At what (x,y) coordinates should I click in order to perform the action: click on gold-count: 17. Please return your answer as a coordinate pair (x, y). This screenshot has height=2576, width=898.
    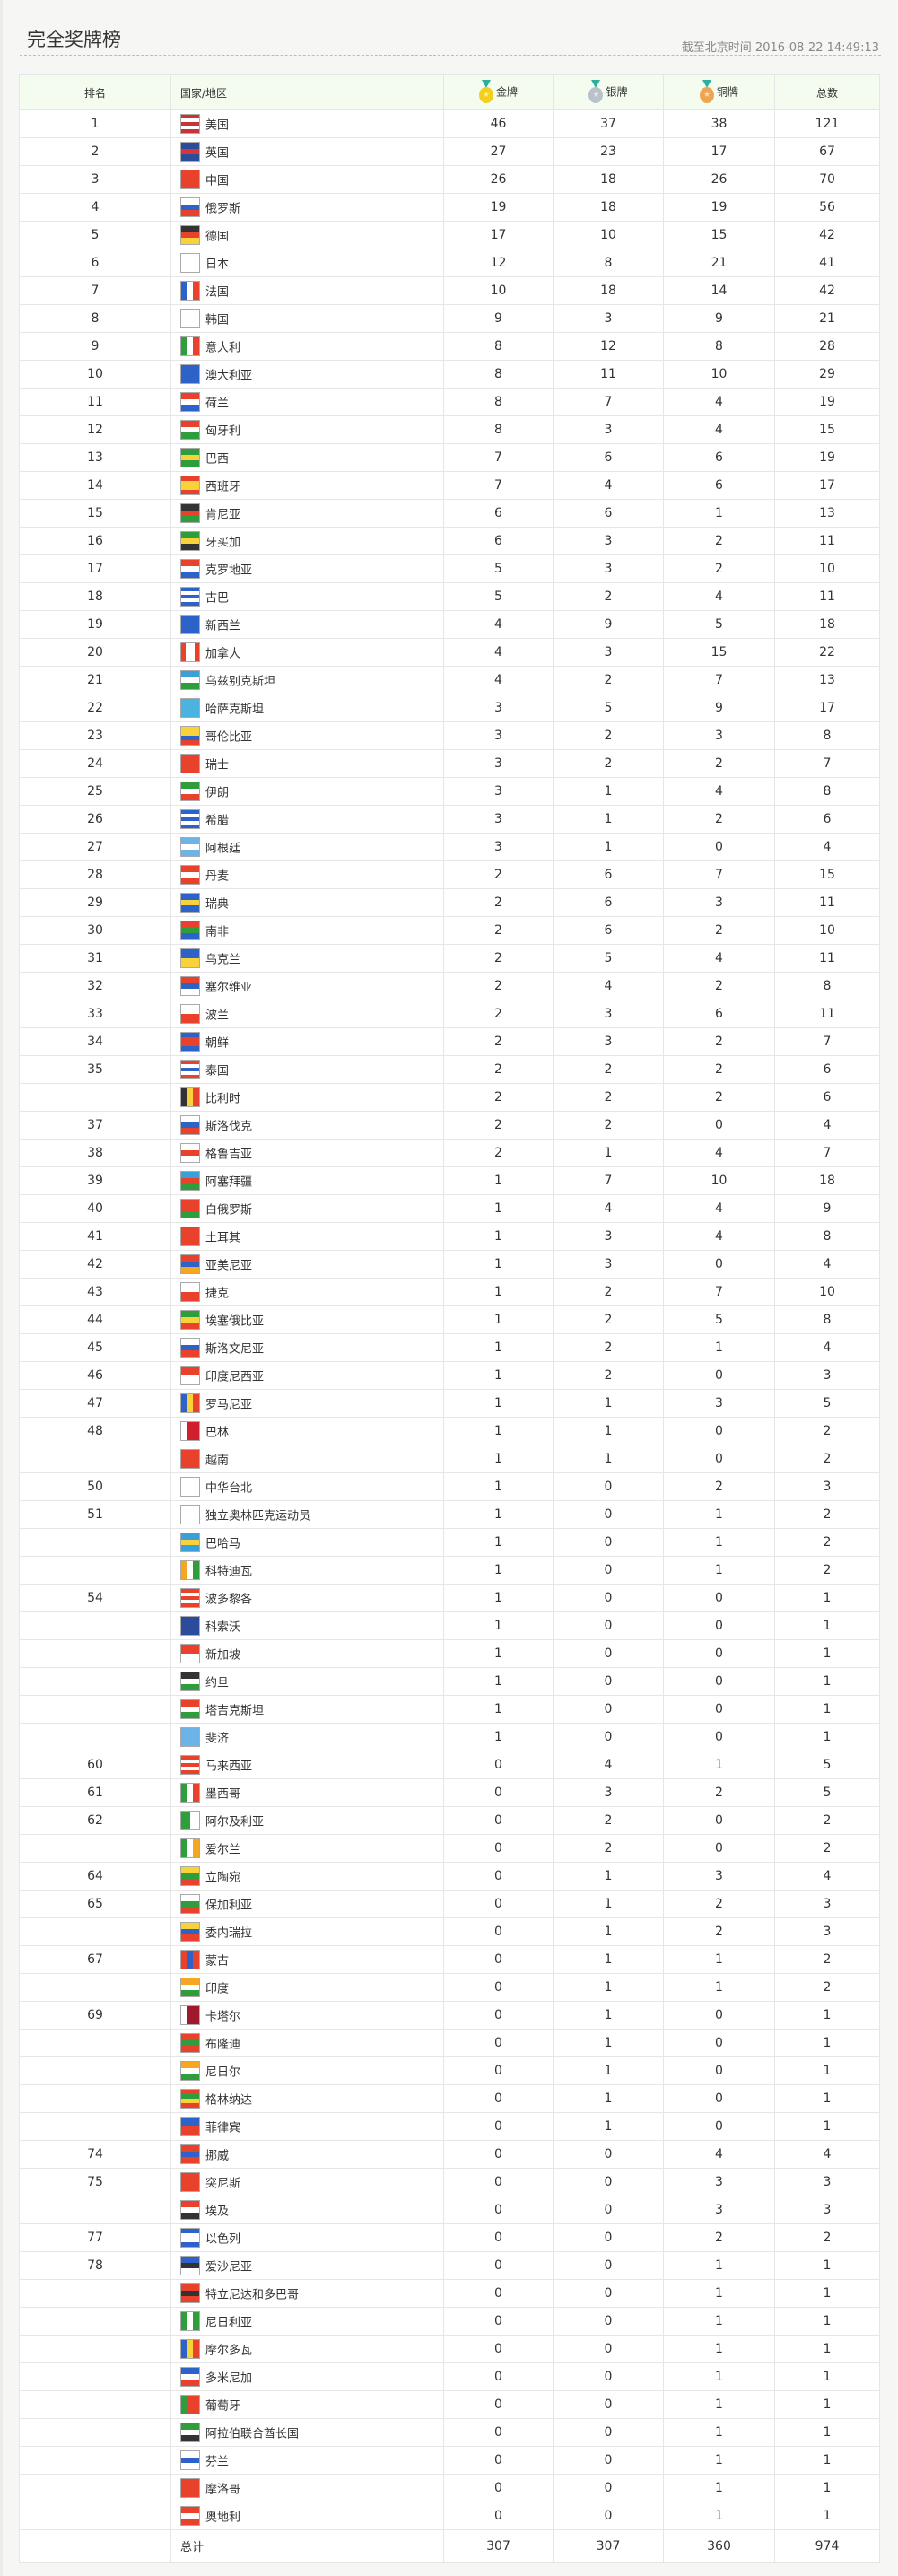
    Looking at the image, I should click on (498, 235).